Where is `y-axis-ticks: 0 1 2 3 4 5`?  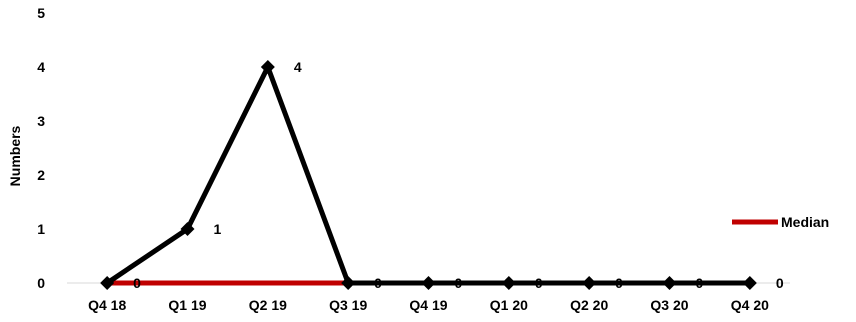
y-axis-ticks: 0 1 2 3 4 5 is located at coordinates (41, 148).